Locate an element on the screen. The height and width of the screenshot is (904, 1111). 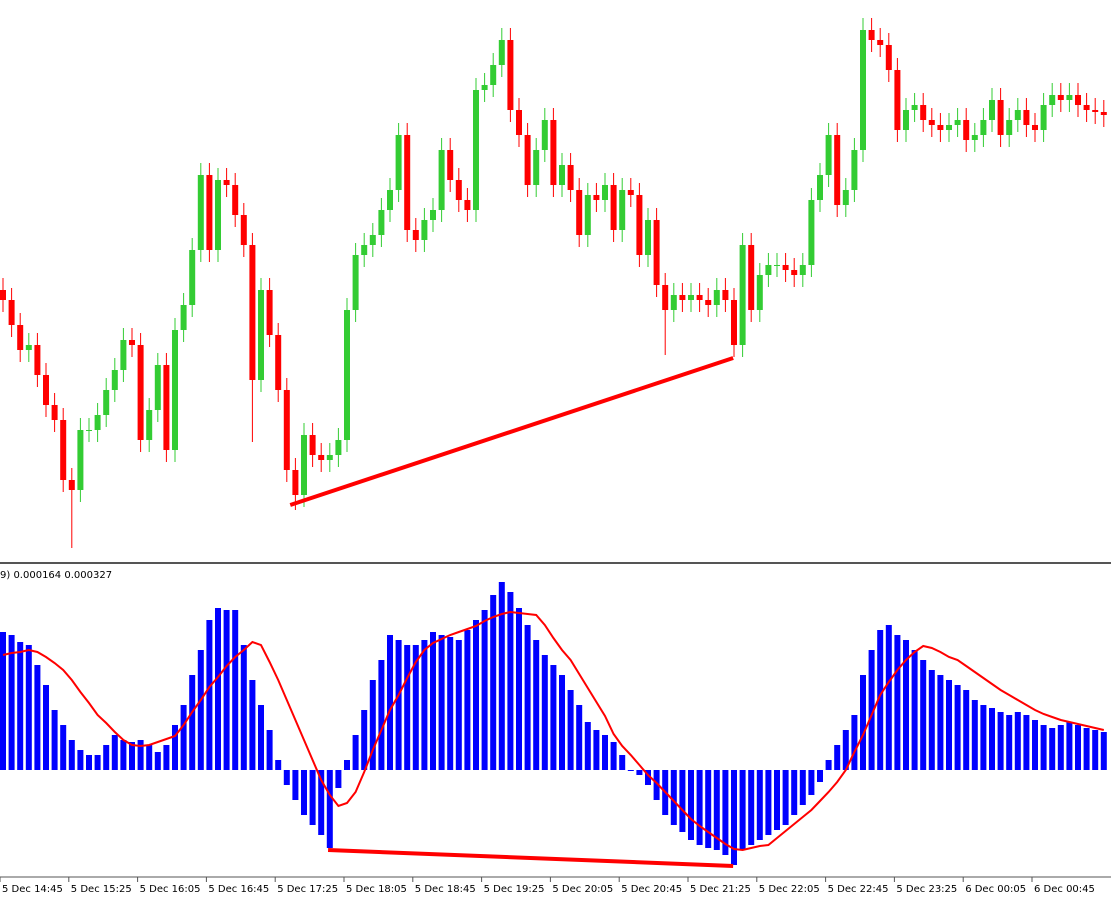
x-tick-label: 5 Dec 22:05 is located at coordinates (789, 889).